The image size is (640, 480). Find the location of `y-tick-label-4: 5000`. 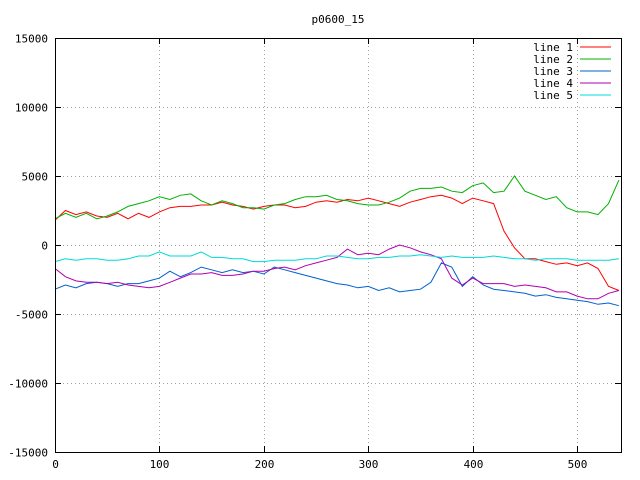

y-tick-label-4: 5000 is located at coordinates (35, 177).